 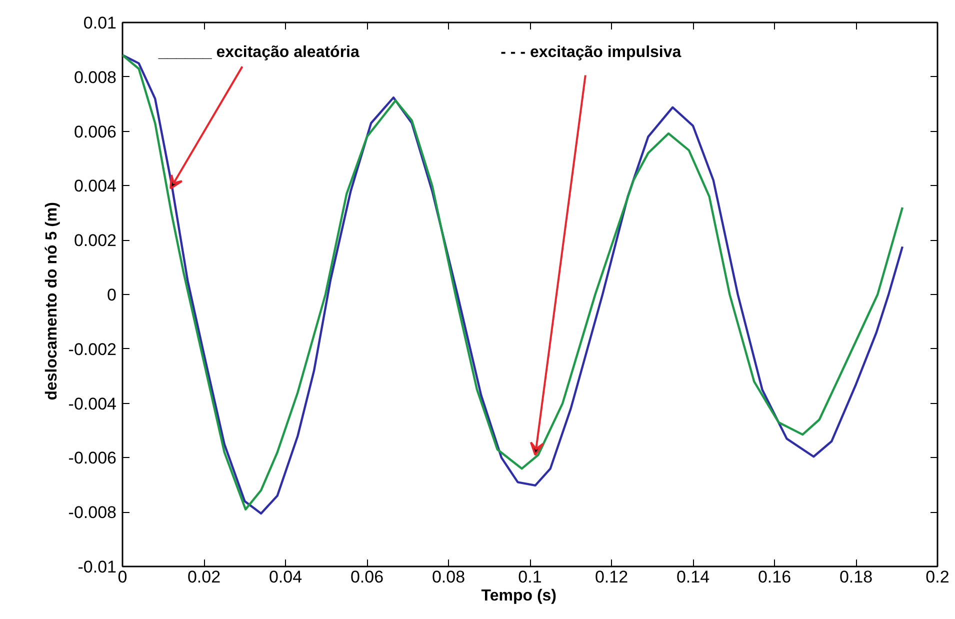 What do you see at coordinates (92, 458) in the screenshot?
I see `y-tick-label: -0.006` at bounding box center [92, 458].